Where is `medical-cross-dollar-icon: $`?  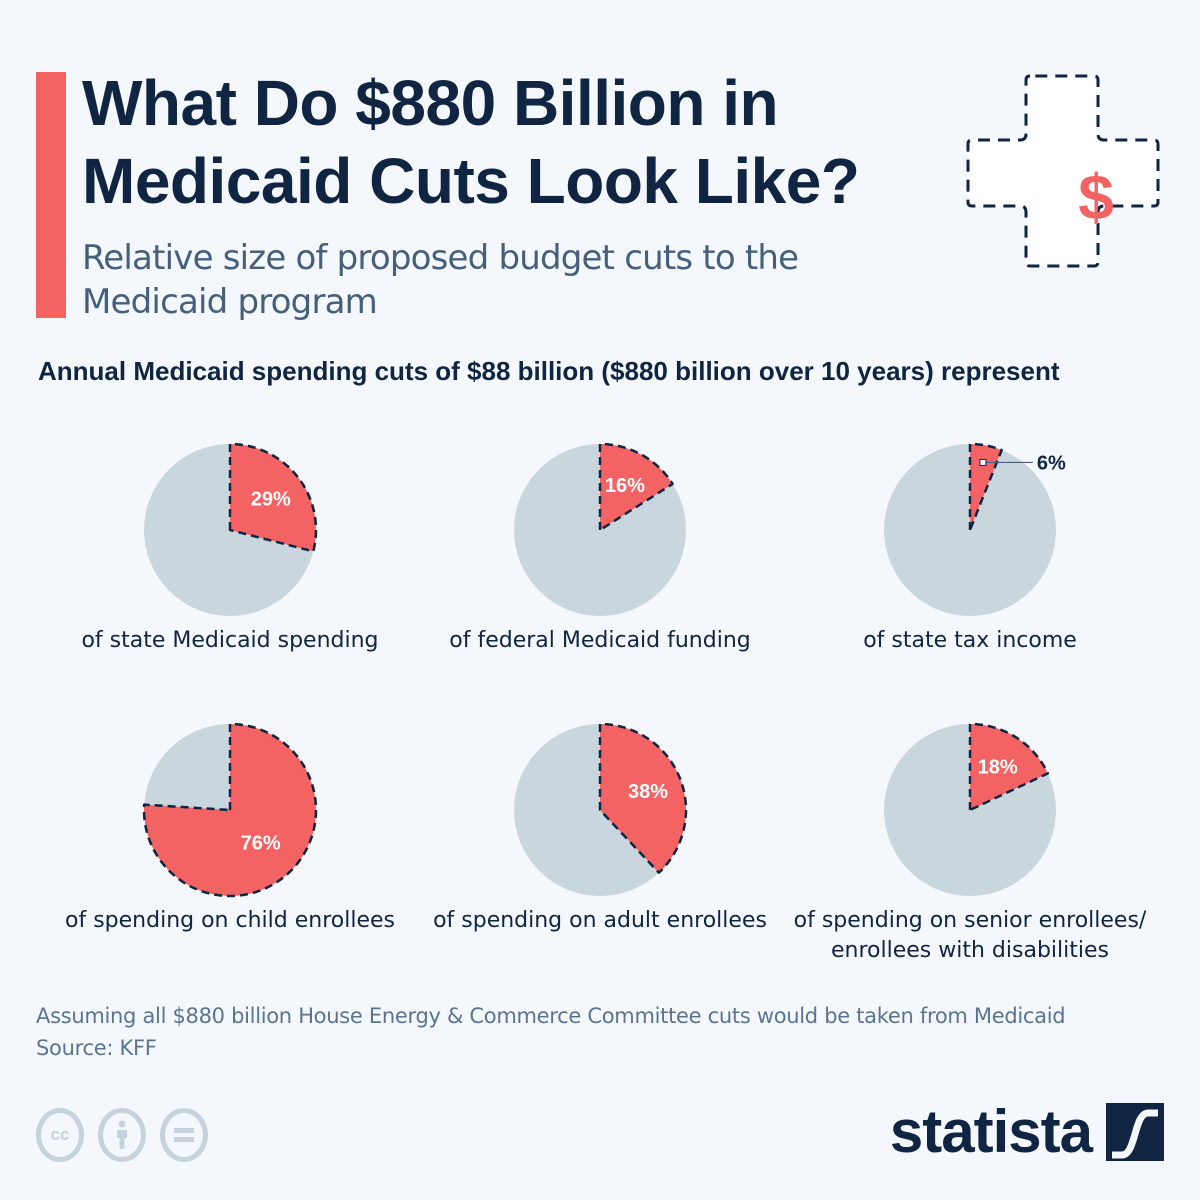 medical-cross-dollar-icon: $ is located at coordinates (1063, 171).